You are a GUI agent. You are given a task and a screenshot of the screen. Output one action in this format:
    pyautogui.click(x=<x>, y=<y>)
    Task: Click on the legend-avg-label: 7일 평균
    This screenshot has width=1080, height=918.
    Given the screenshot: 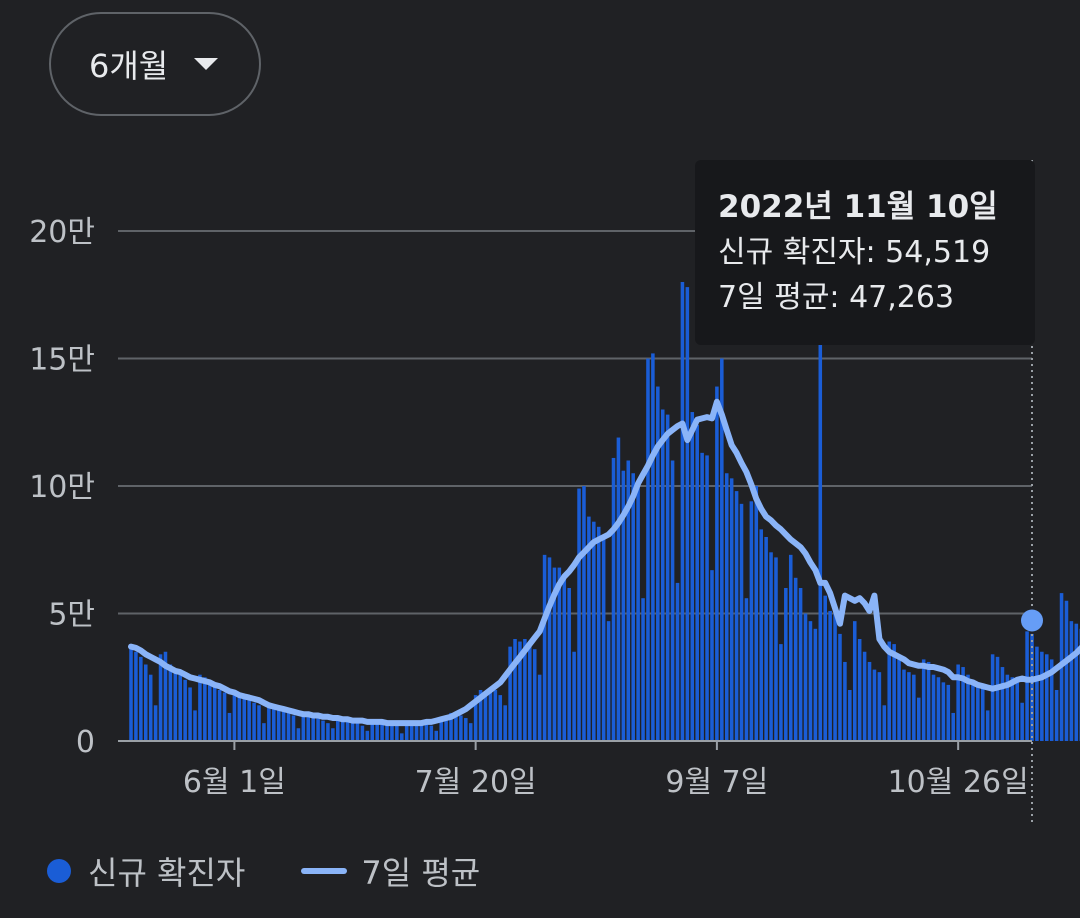 What is the action you would take?
    pyautogui.click(x=421, y=873)
    